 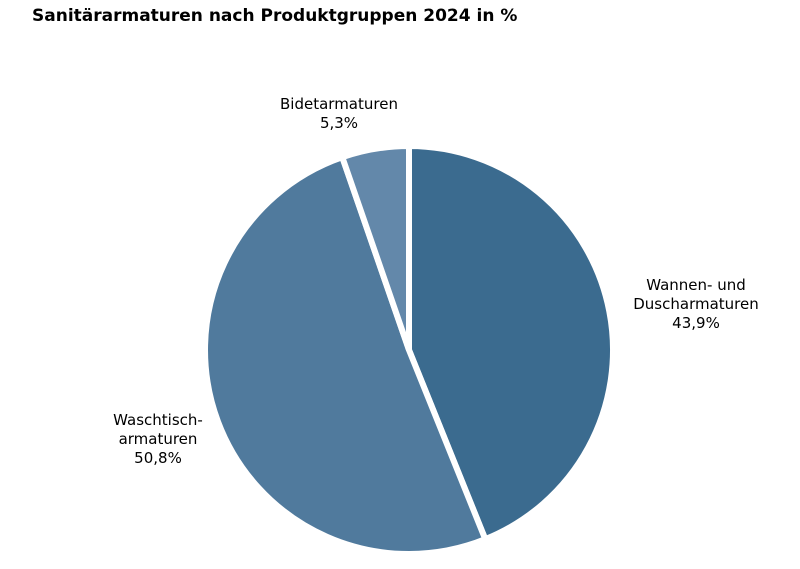 I want to click on slice-category-label: Wannen- und, so click(x=696, y=285).